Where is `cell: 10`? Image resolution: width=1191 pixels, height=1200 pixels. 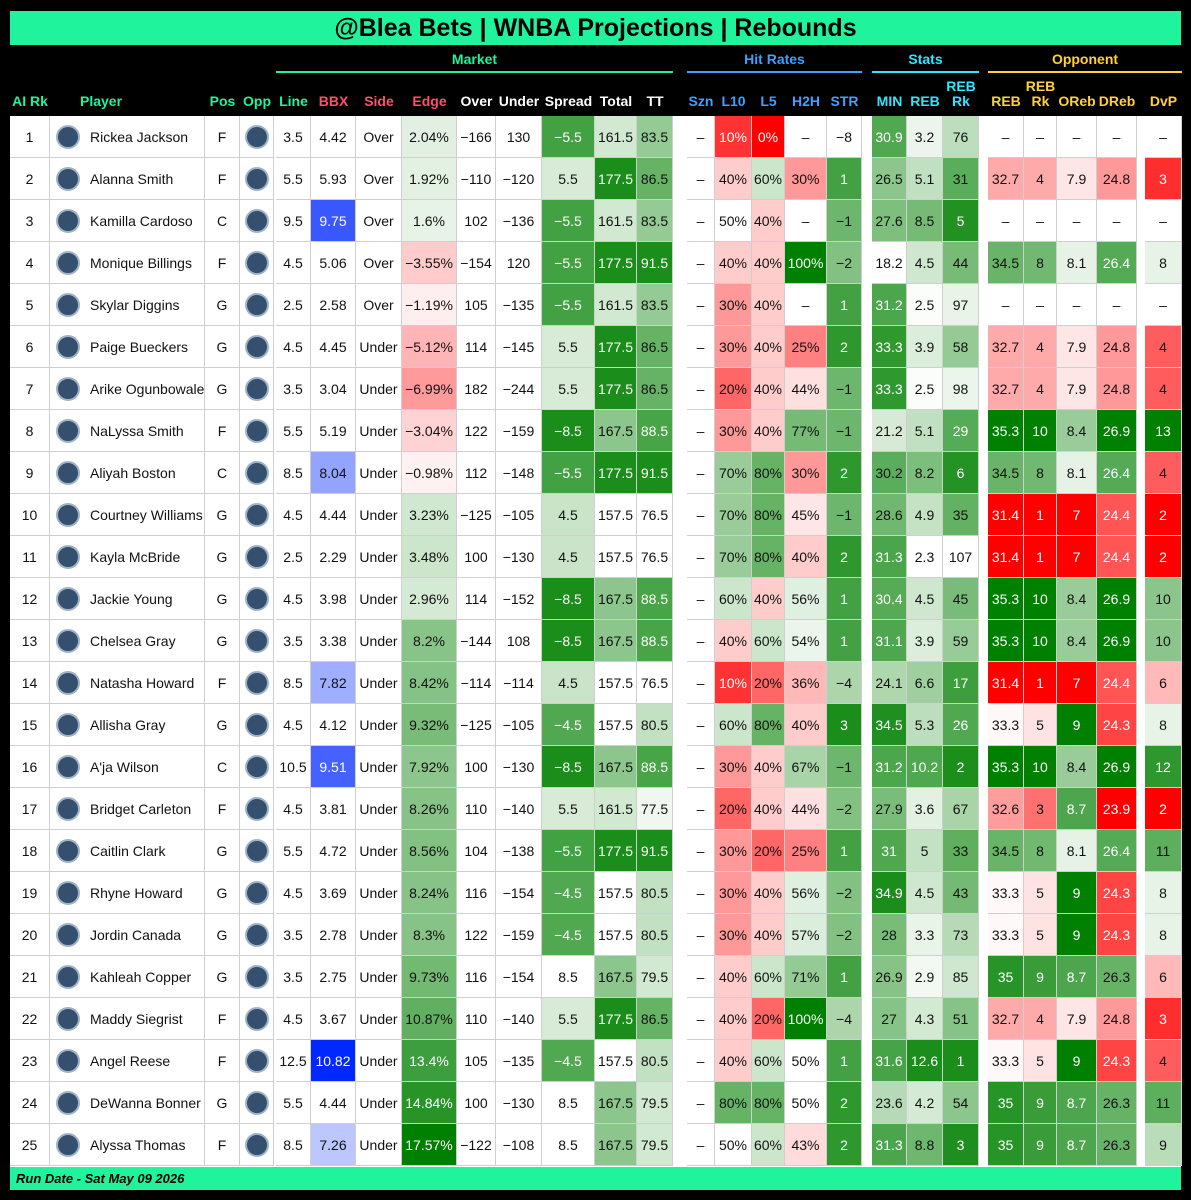 cell: 10 is located at coordinates (1163, 641).